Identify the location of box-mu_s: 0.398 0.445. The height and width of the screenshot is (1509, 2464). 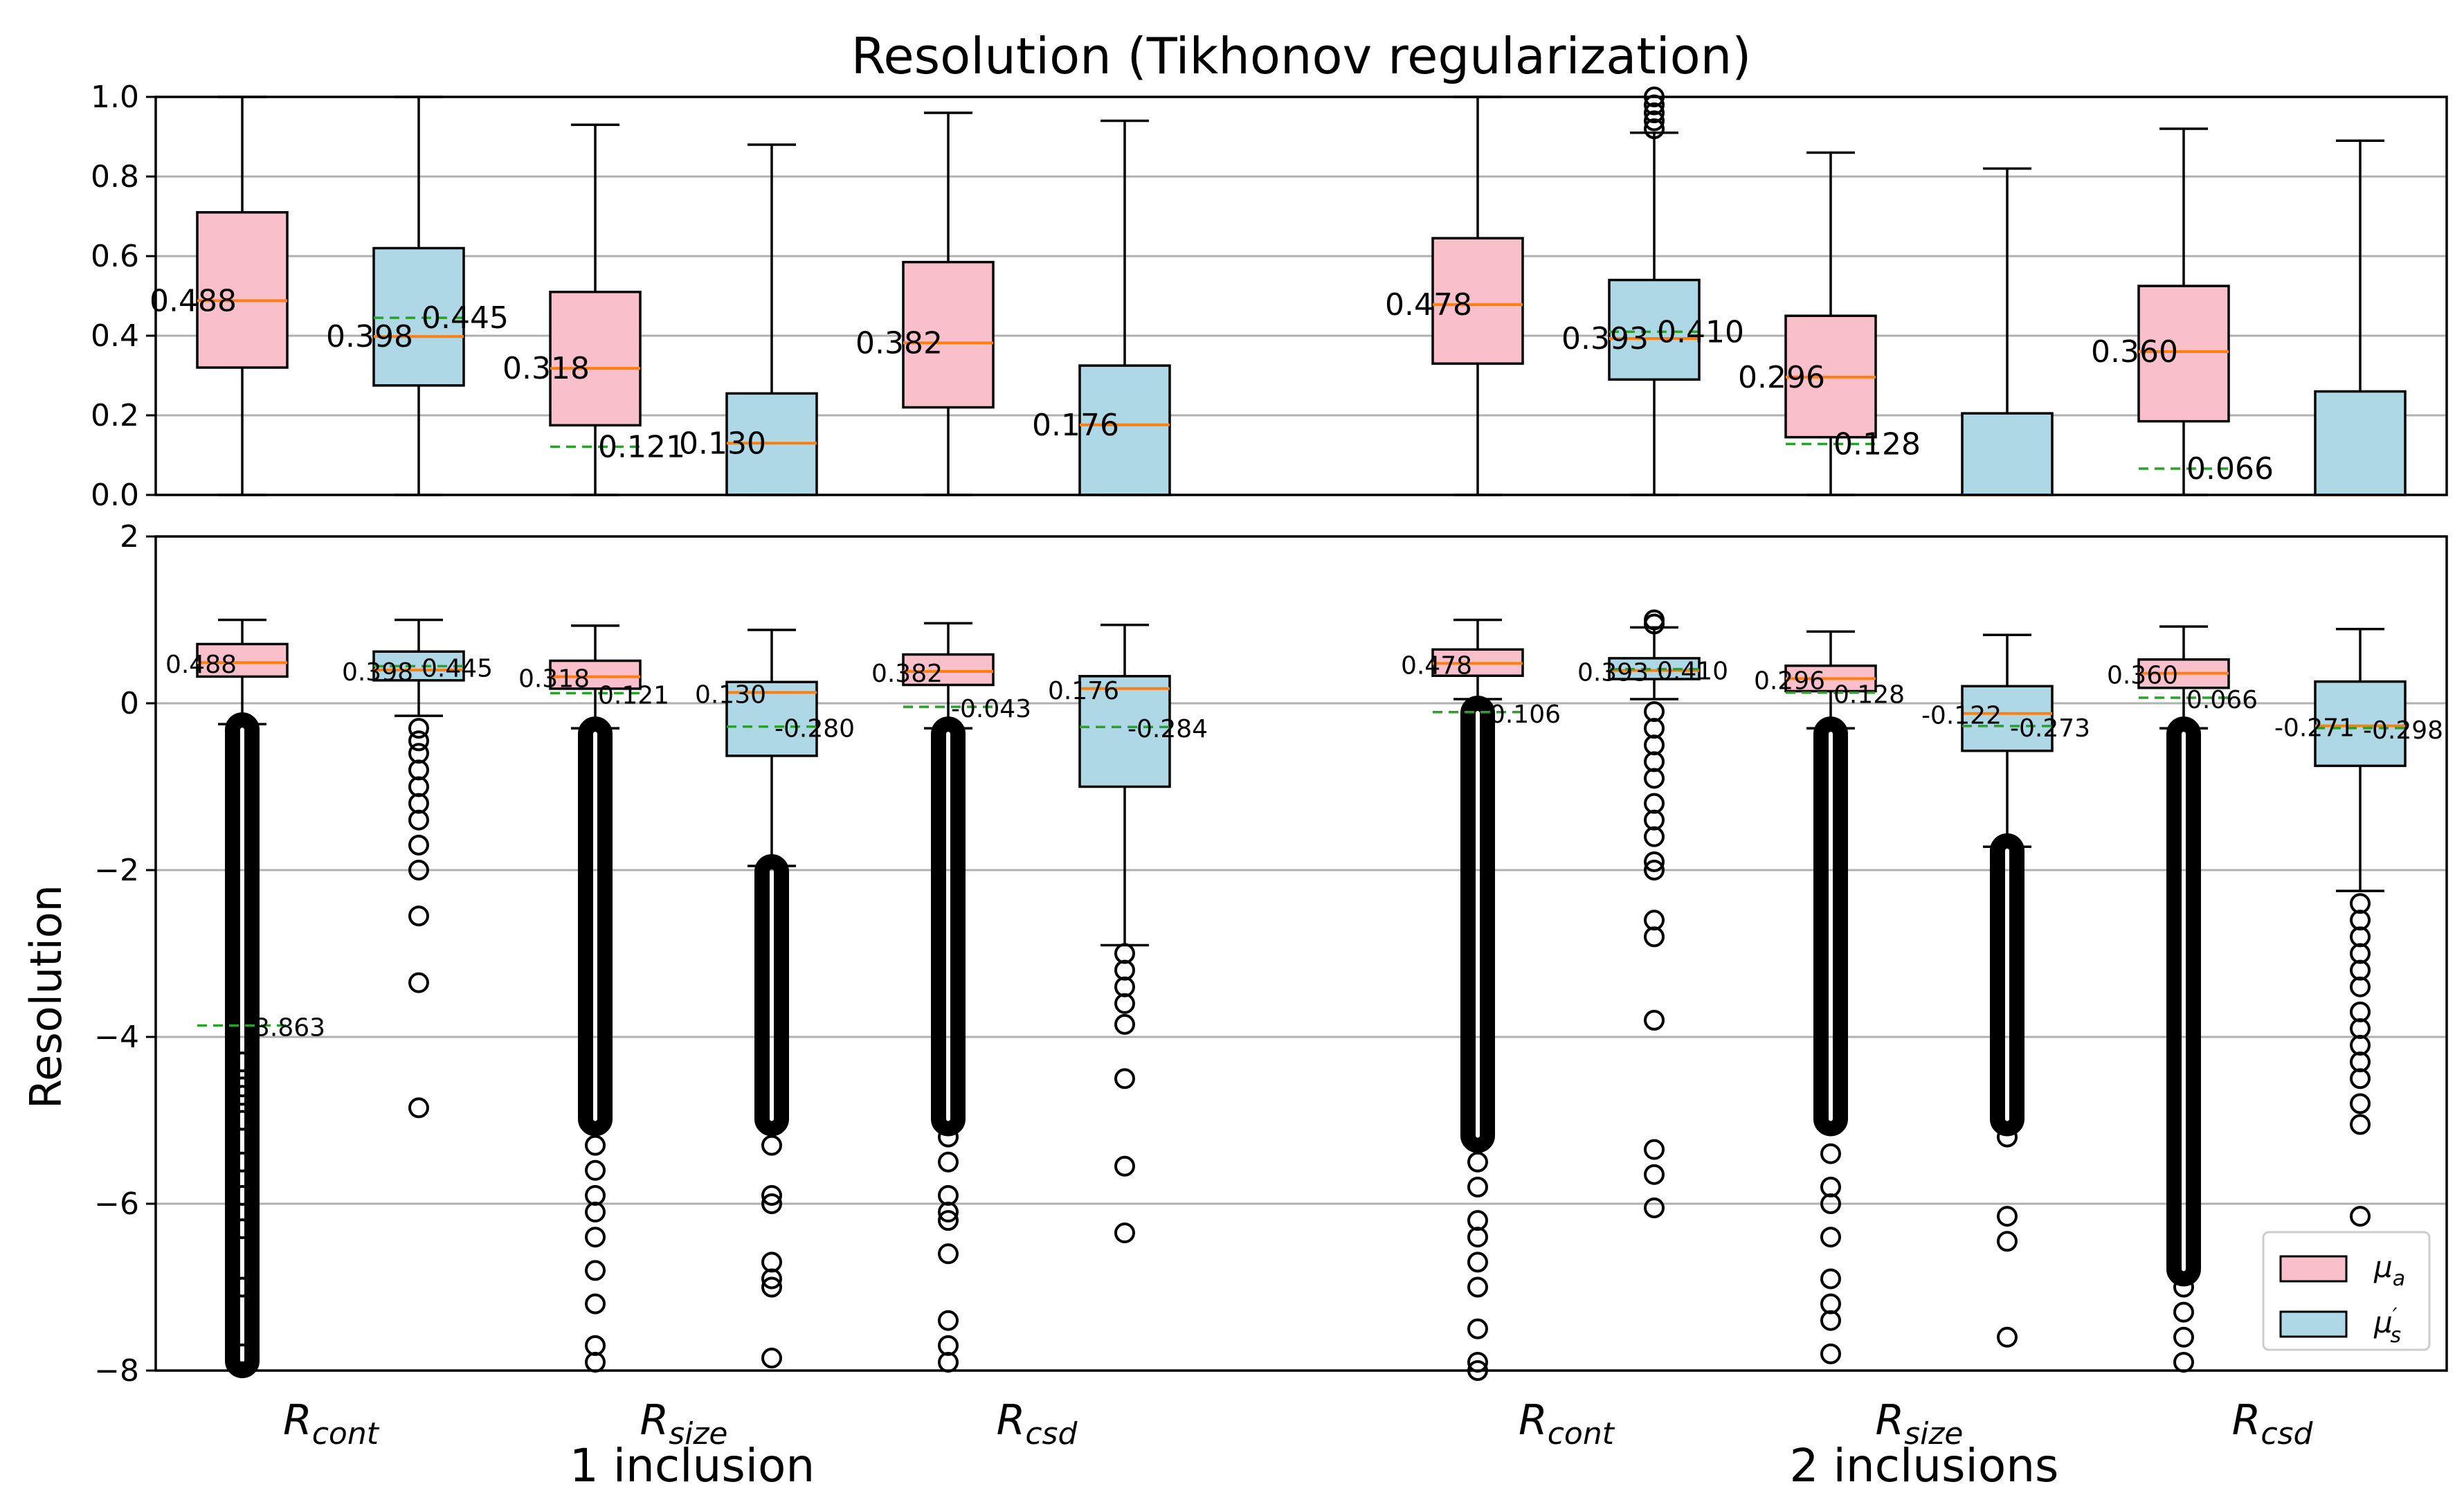
(417, 868).